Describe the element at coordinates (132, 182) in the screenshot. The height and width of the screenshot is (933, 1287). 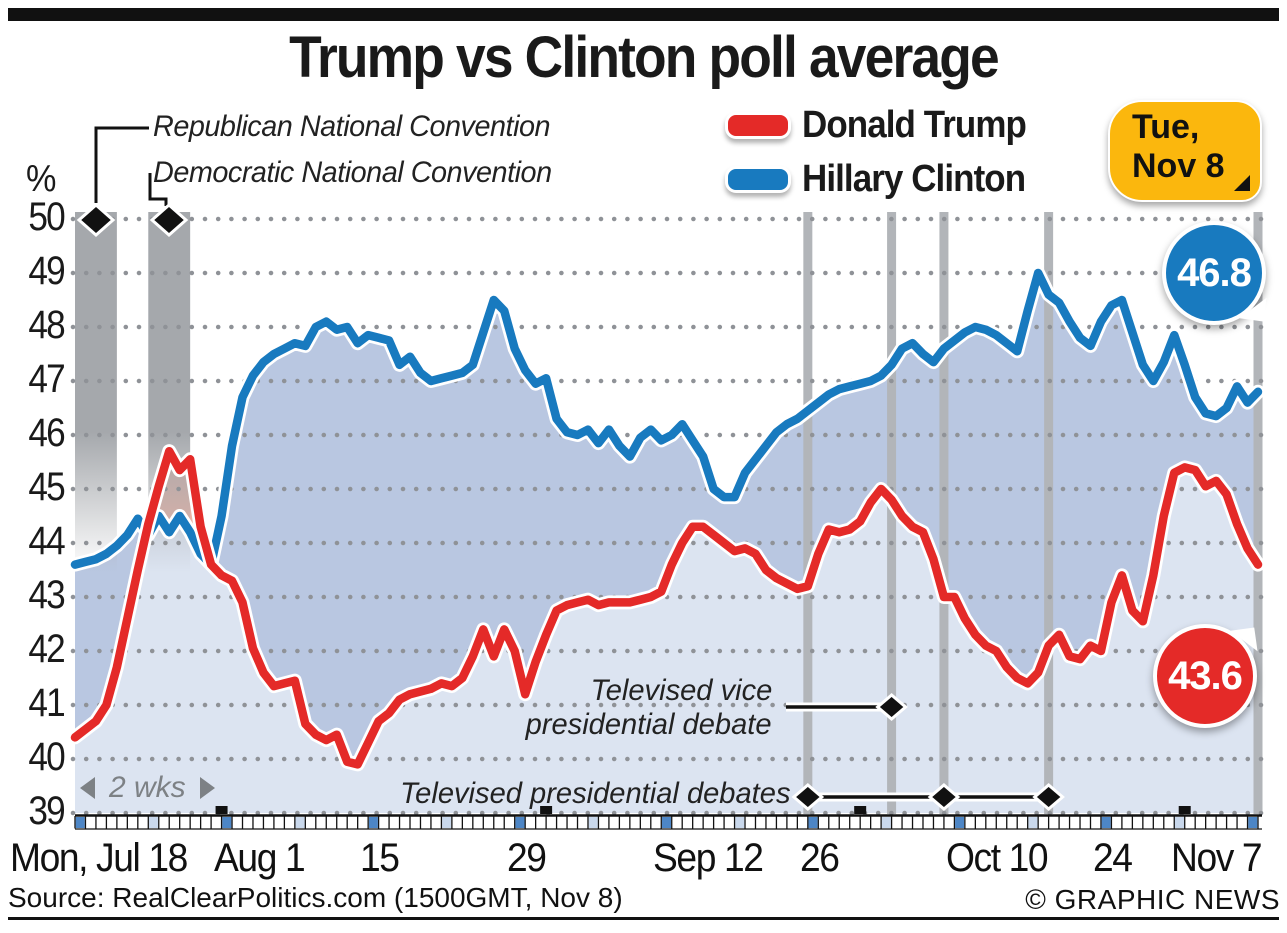
I see `convention-markers` at that location.